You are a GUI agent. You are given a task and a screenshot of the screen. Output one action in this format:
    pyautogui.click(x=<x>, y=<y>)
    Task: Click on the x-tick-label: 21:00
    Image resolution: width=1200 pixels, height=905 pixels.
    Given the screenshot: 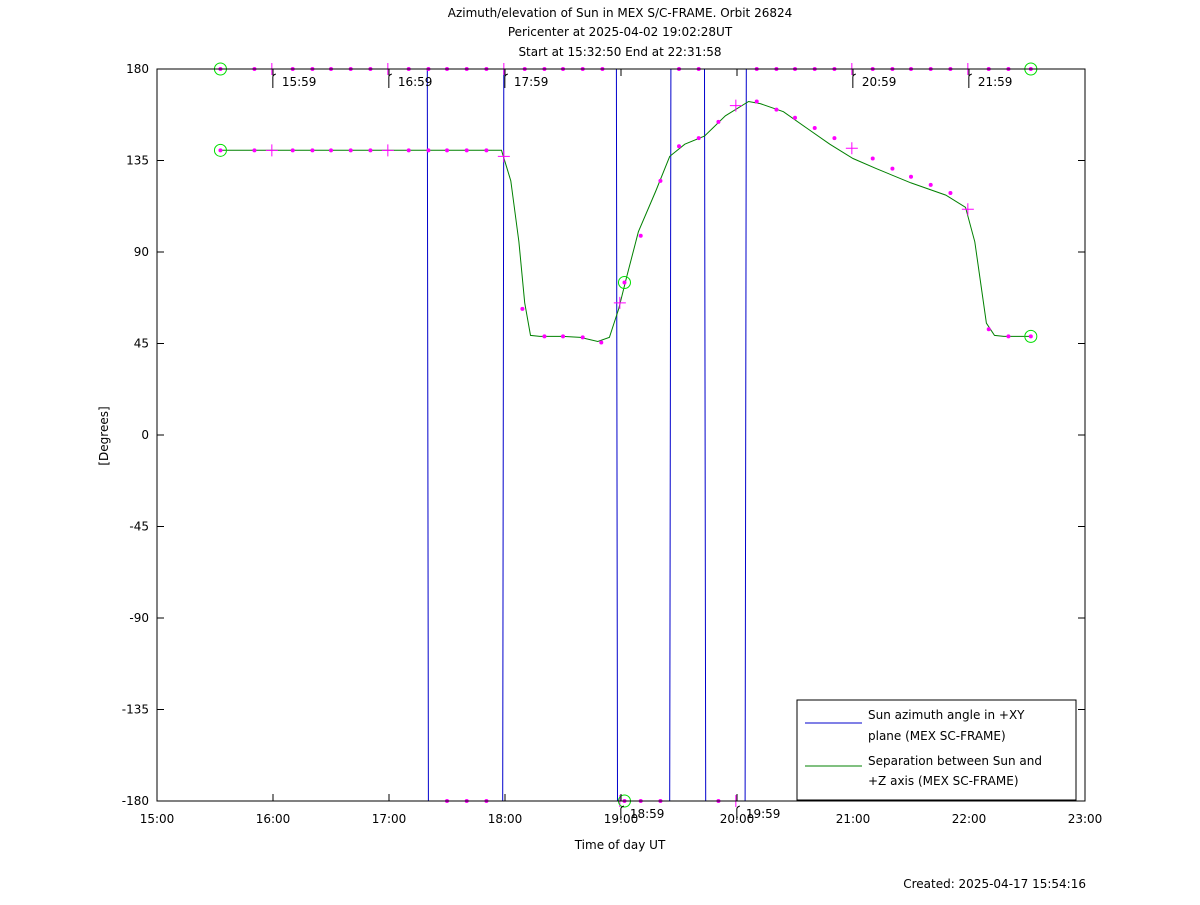 What is the action you would take?
    pyautogui.click(x=853, y=819)
    